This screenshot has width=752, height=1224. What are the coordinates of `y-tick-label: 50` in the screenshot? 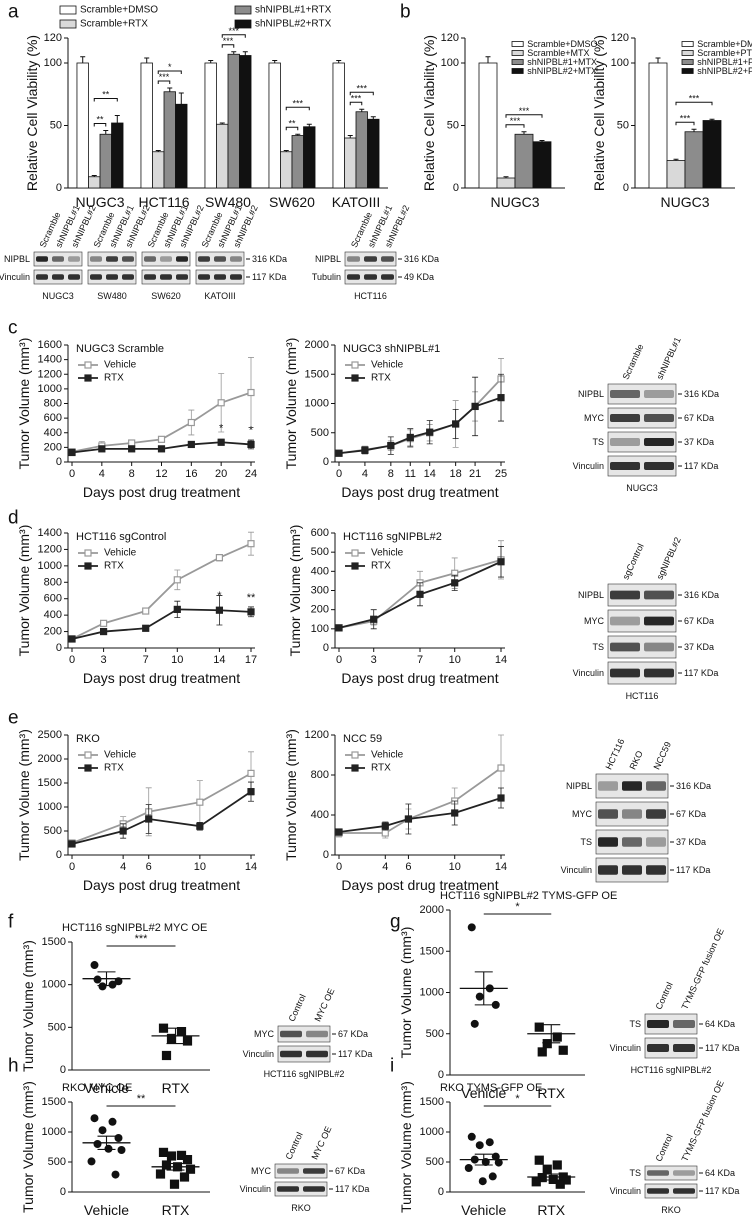 It's located at (623, 126).